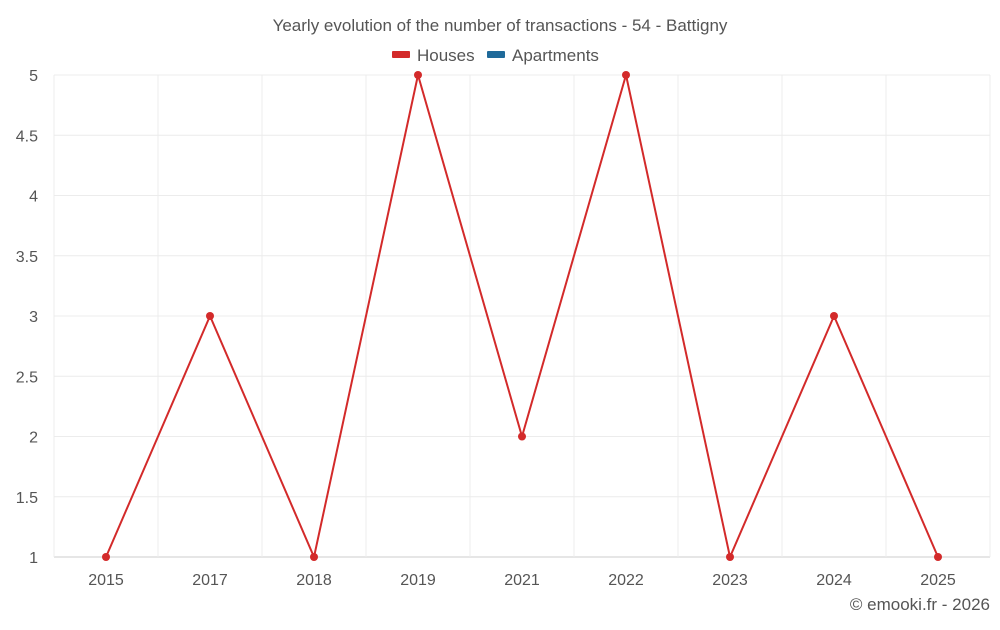  I want to click on y-tick-label: 1.5, so click(27, 498).